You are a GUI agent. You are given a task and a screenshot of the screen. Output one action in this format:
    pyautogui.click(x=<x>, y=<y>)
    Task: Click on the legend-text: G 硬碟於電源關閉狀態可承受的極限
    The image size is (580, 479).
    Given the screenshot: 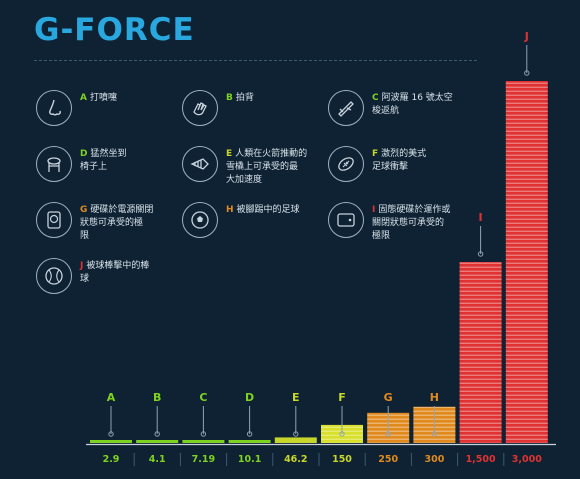 What is the action you would take?
    pyautogui.click(x=116, y=223)
    